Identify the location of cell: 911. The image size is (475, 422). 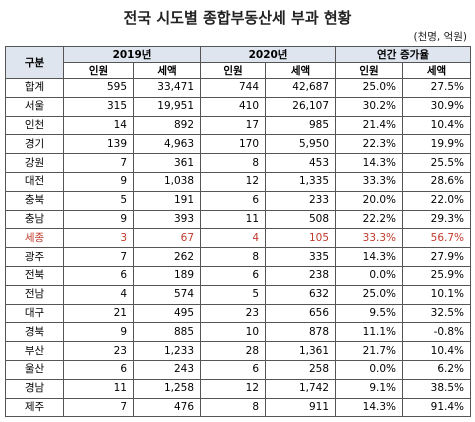
(301, 407).